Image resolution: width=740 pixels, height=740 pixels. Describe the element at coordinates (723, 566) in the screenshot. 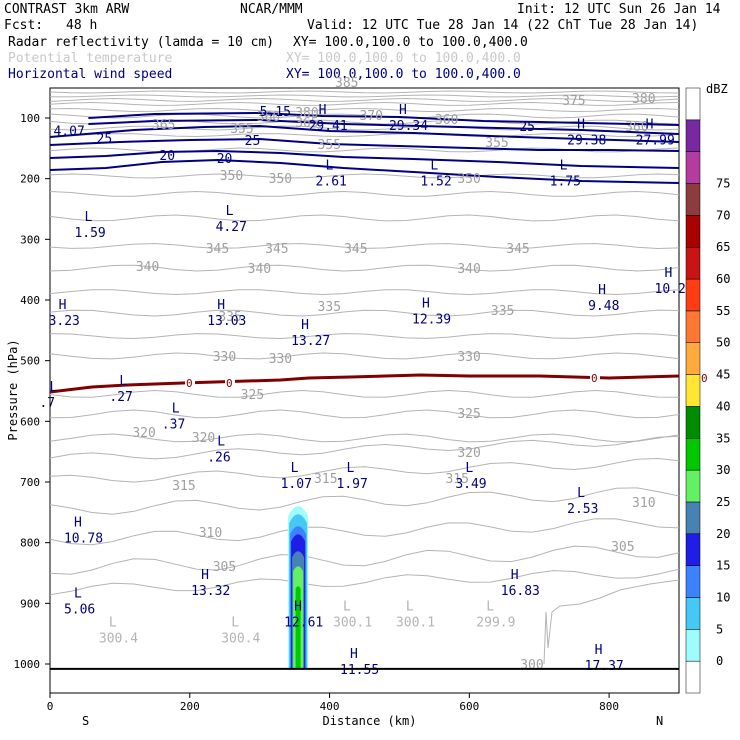

I see `colorbar-level: 15` at that location.